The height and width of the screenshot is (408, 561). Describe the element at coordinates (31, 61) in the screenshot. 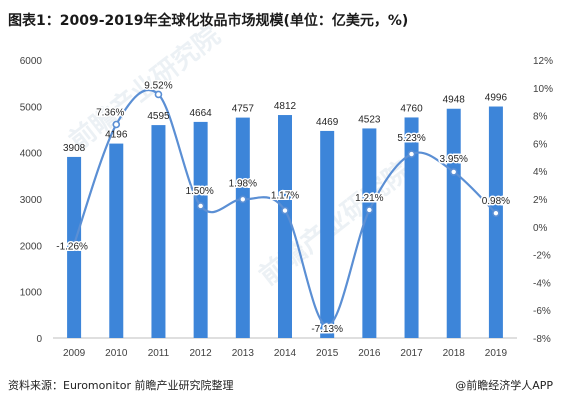

I see `y-left-tick-label: 6000` at that location.